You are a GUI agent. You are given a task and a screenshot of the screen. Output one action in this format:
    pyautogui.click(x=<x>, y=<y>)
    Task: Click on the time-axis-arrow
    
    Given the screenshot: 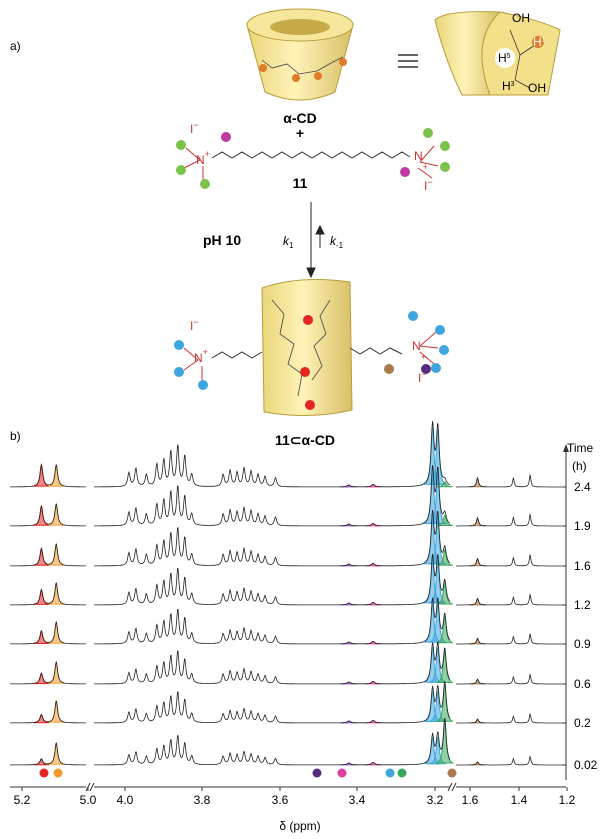 What is the action you would take?
    pyautogui.click(x=566, y=448)
    